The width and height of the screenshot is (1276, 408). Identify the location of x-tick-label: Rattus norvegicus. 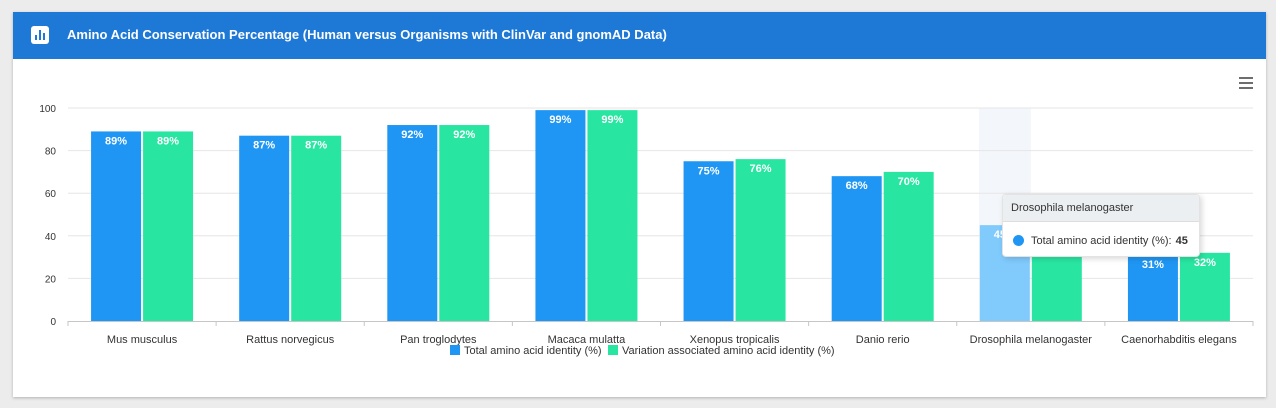
(290, 340).